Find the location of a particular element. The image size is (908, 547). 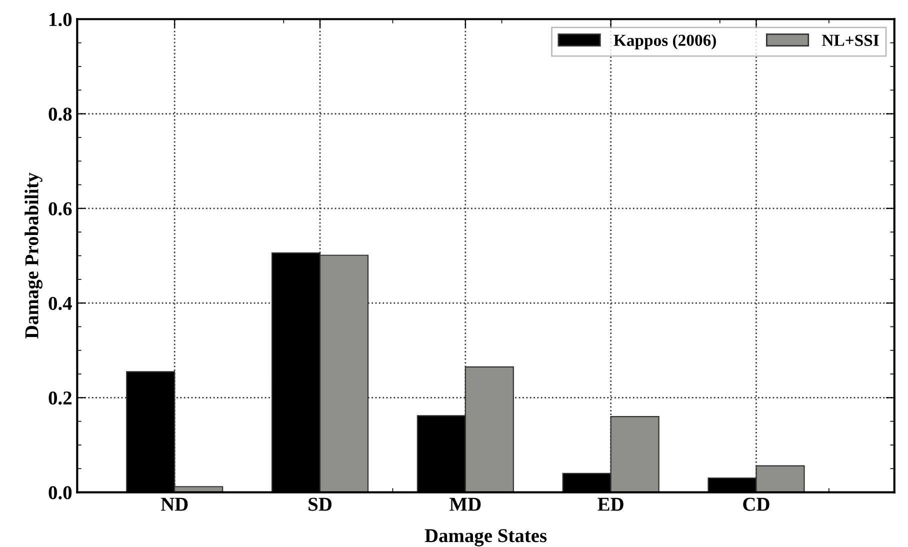

y-axis-title: Damage Probability is located at coordinates (33, 255).